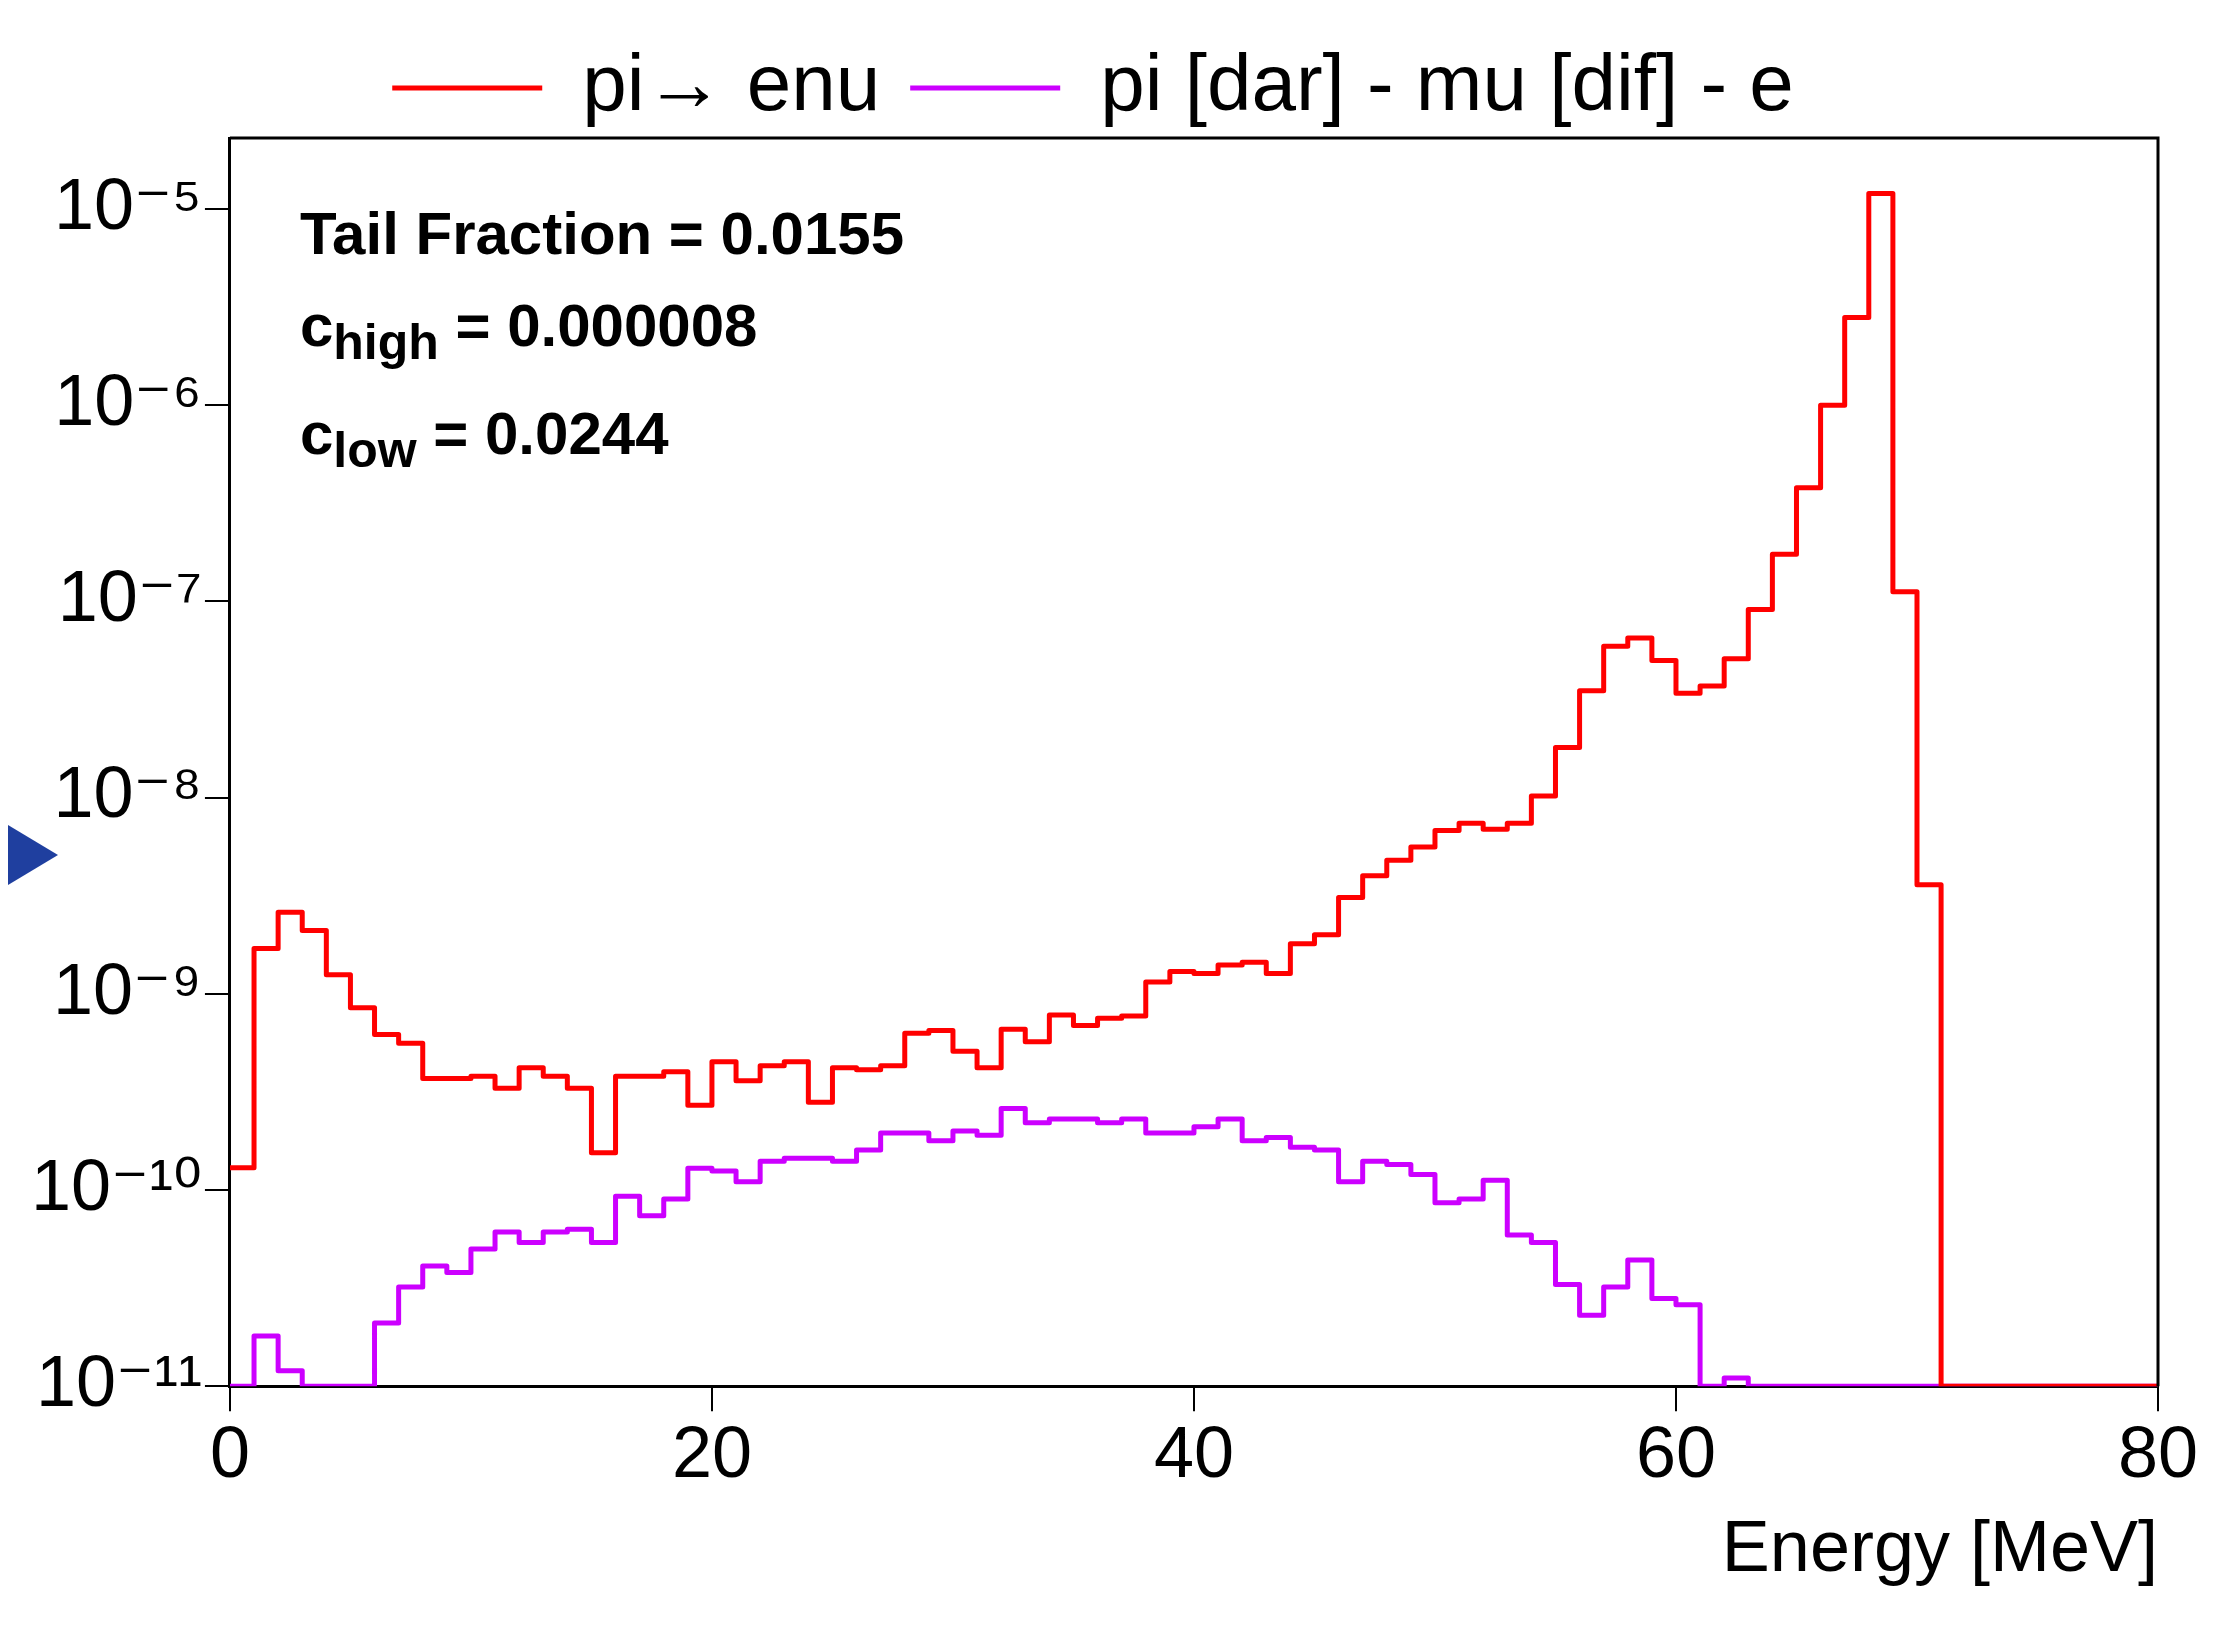  I want to click on y-tick-label: 10⁻⁹, so click(127, 988).